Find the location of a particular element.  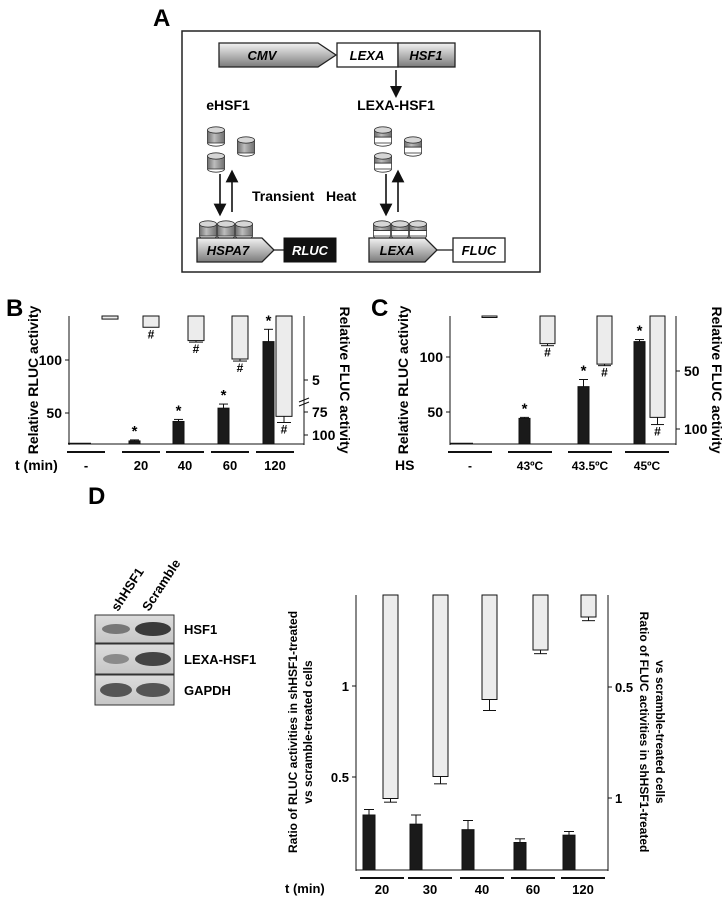

free-protein-cylinders is located at coordinates (314, 149).